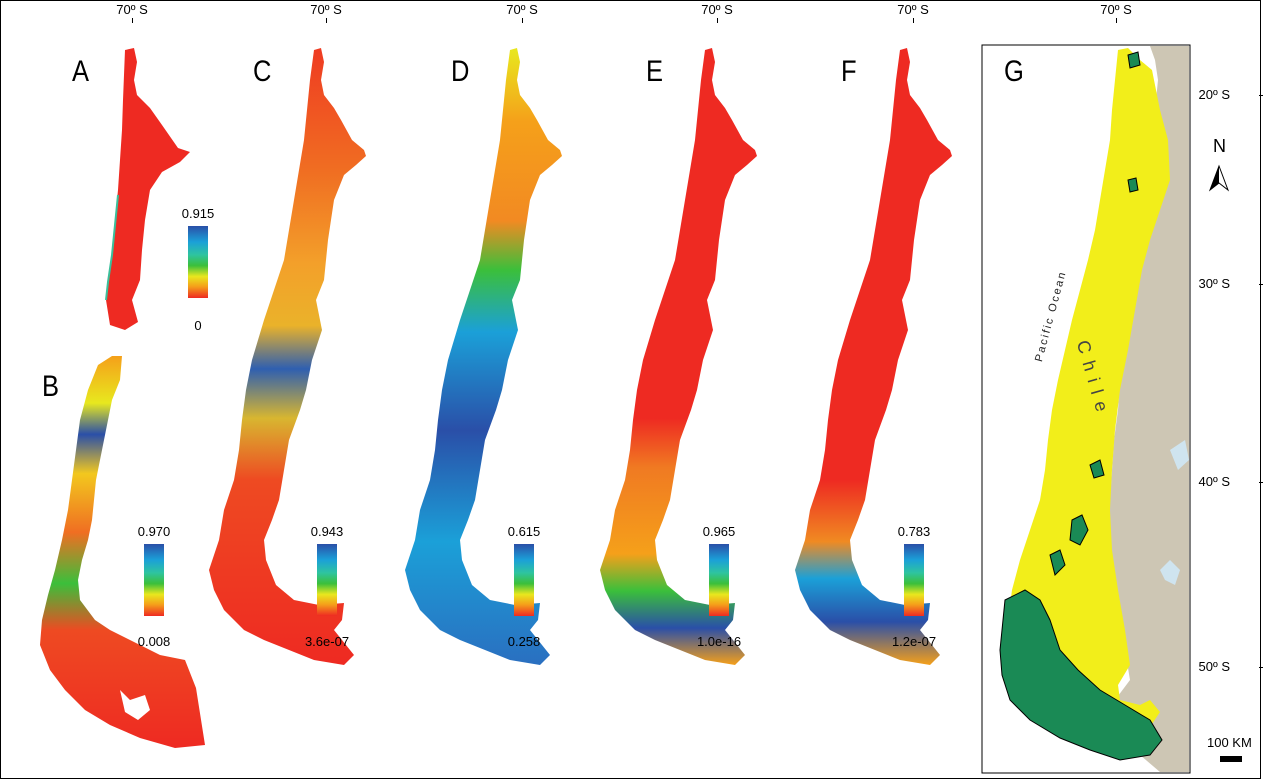 This screenshot has height=781, width=1263. Describe the element at coordinates (154, 580) in the screenshot. I see `legend-b-bar` at that location.